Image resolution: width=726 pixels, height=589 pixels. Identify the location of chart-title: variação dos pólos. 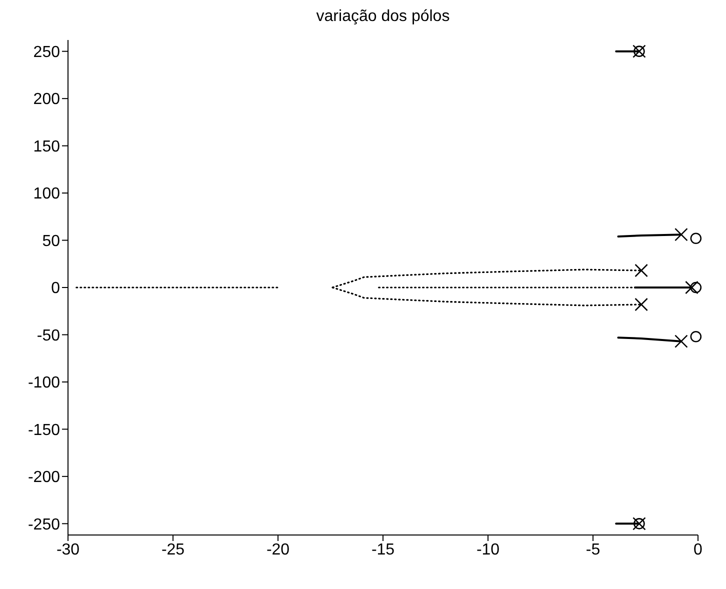
(383, 17).